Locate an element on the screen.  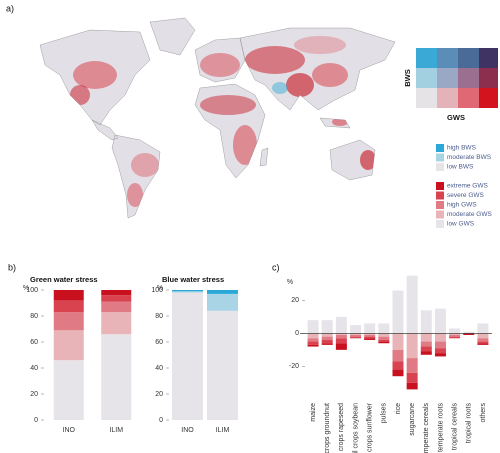
x-tick-label: oil crops sunflower is located at coordinates (370, 427).